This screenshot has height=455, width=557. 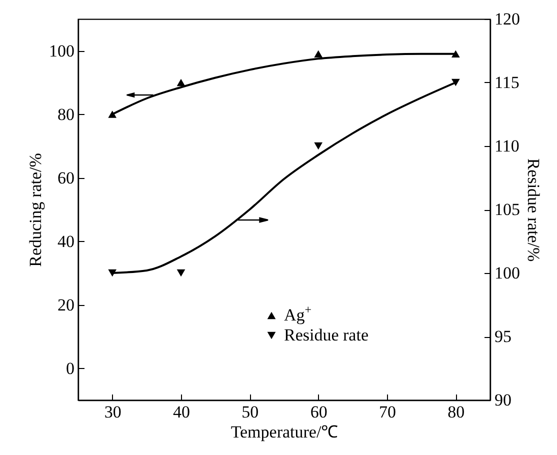 I want to click on x-tick-label: 70, so click(x=387, y=412).